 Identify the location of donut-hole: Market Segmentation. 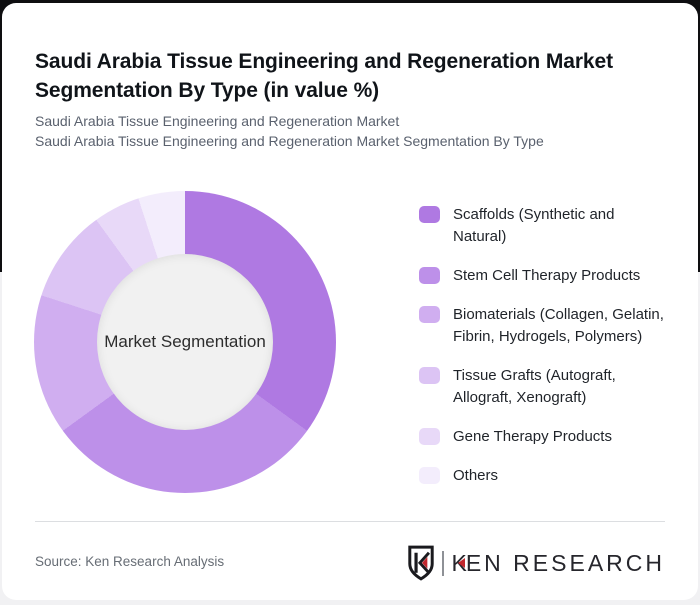
(185, 342).